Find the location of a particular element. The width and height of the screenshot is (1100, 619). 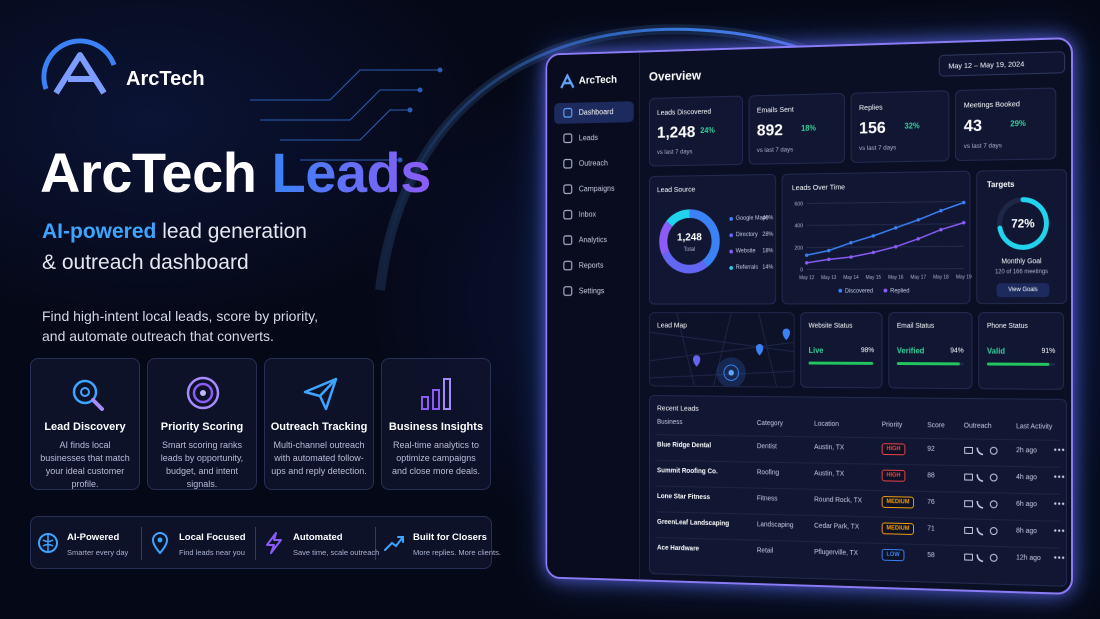

nav-item: Leads is located at coordinates (588, 138).